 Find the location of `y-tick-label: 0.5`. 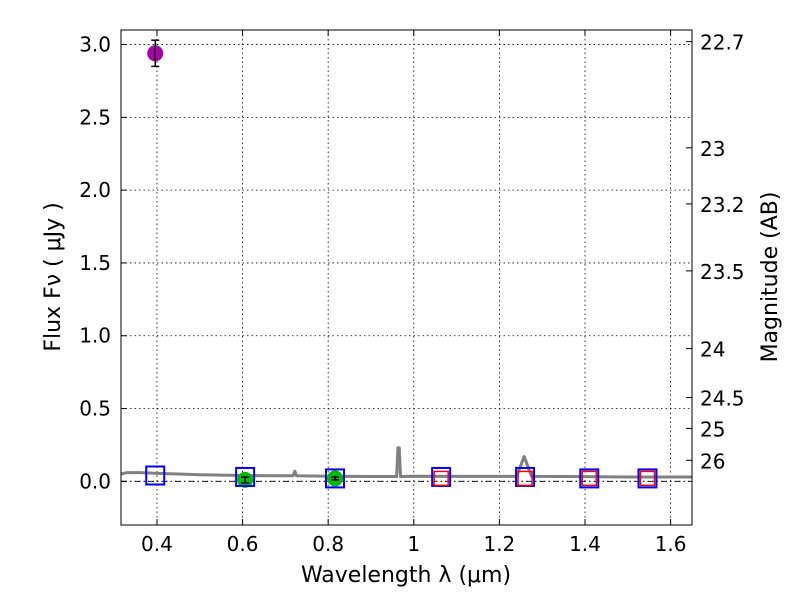

y-tick-label: 0.5 is located at coordinates (95, 409).